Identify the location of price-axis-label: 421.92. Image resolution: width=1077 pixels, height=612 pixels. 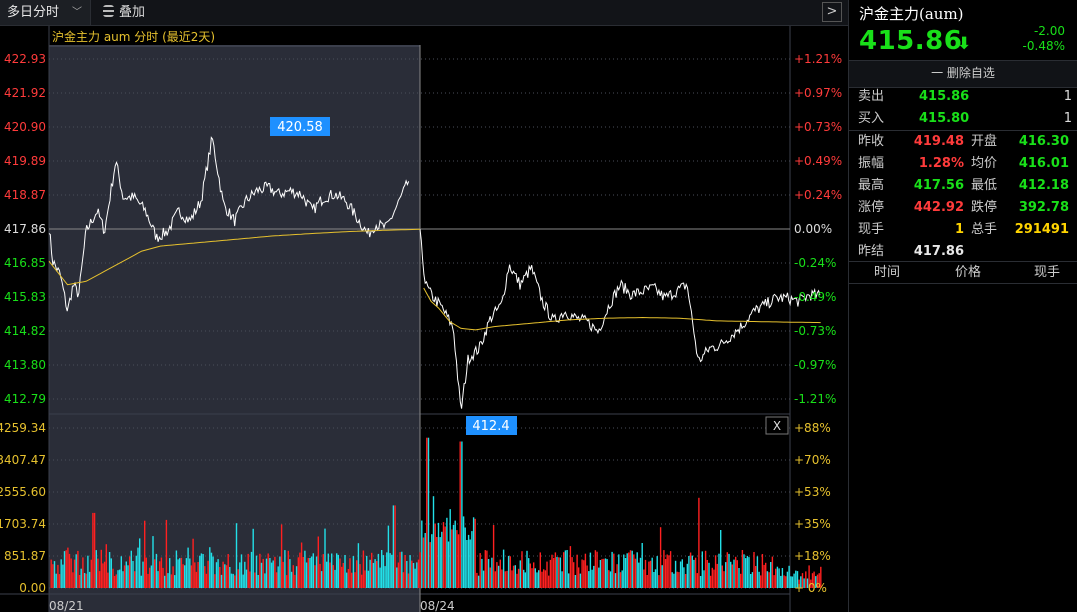
(25, 93).